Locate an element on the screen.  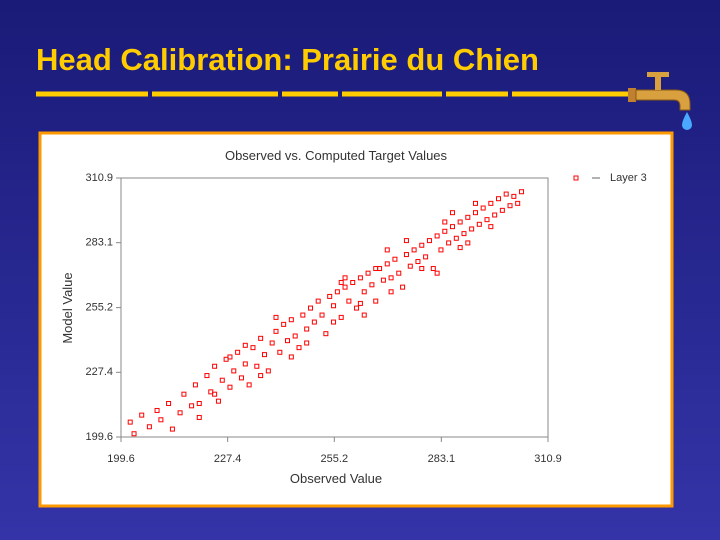
y-axis-title: Model Value is located at coordinates (67, 307).